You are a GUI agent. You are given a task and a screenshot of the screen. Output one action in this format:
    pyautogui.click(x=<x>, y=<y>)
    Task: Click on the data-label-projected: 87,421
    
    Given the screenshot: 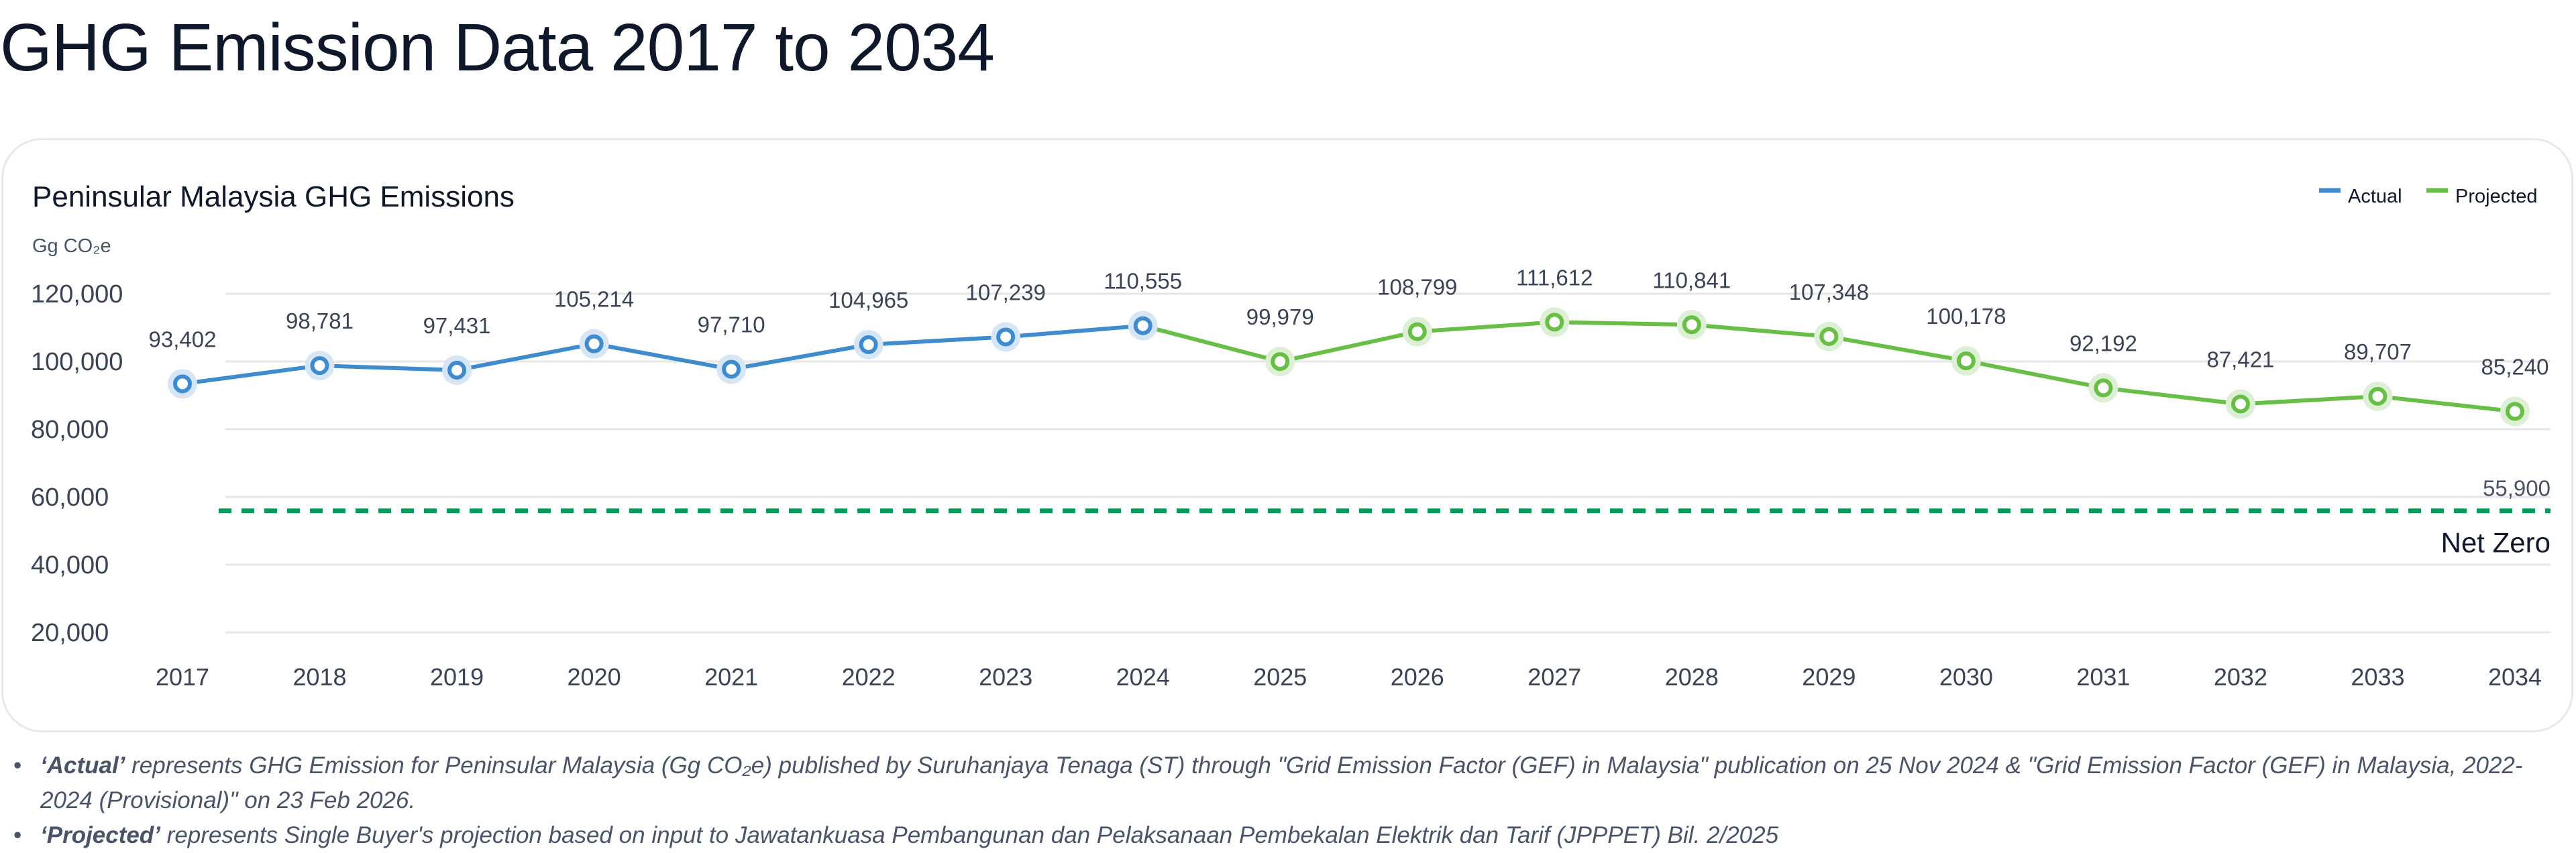 What is the action you would take?
    pyautogui.click(x=2240, y=359)
    